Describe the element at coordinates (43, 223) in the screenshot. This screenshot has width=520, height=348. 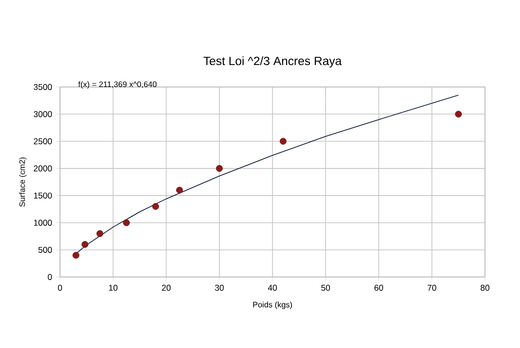
I see `y-tick-label: 1000` at that location.